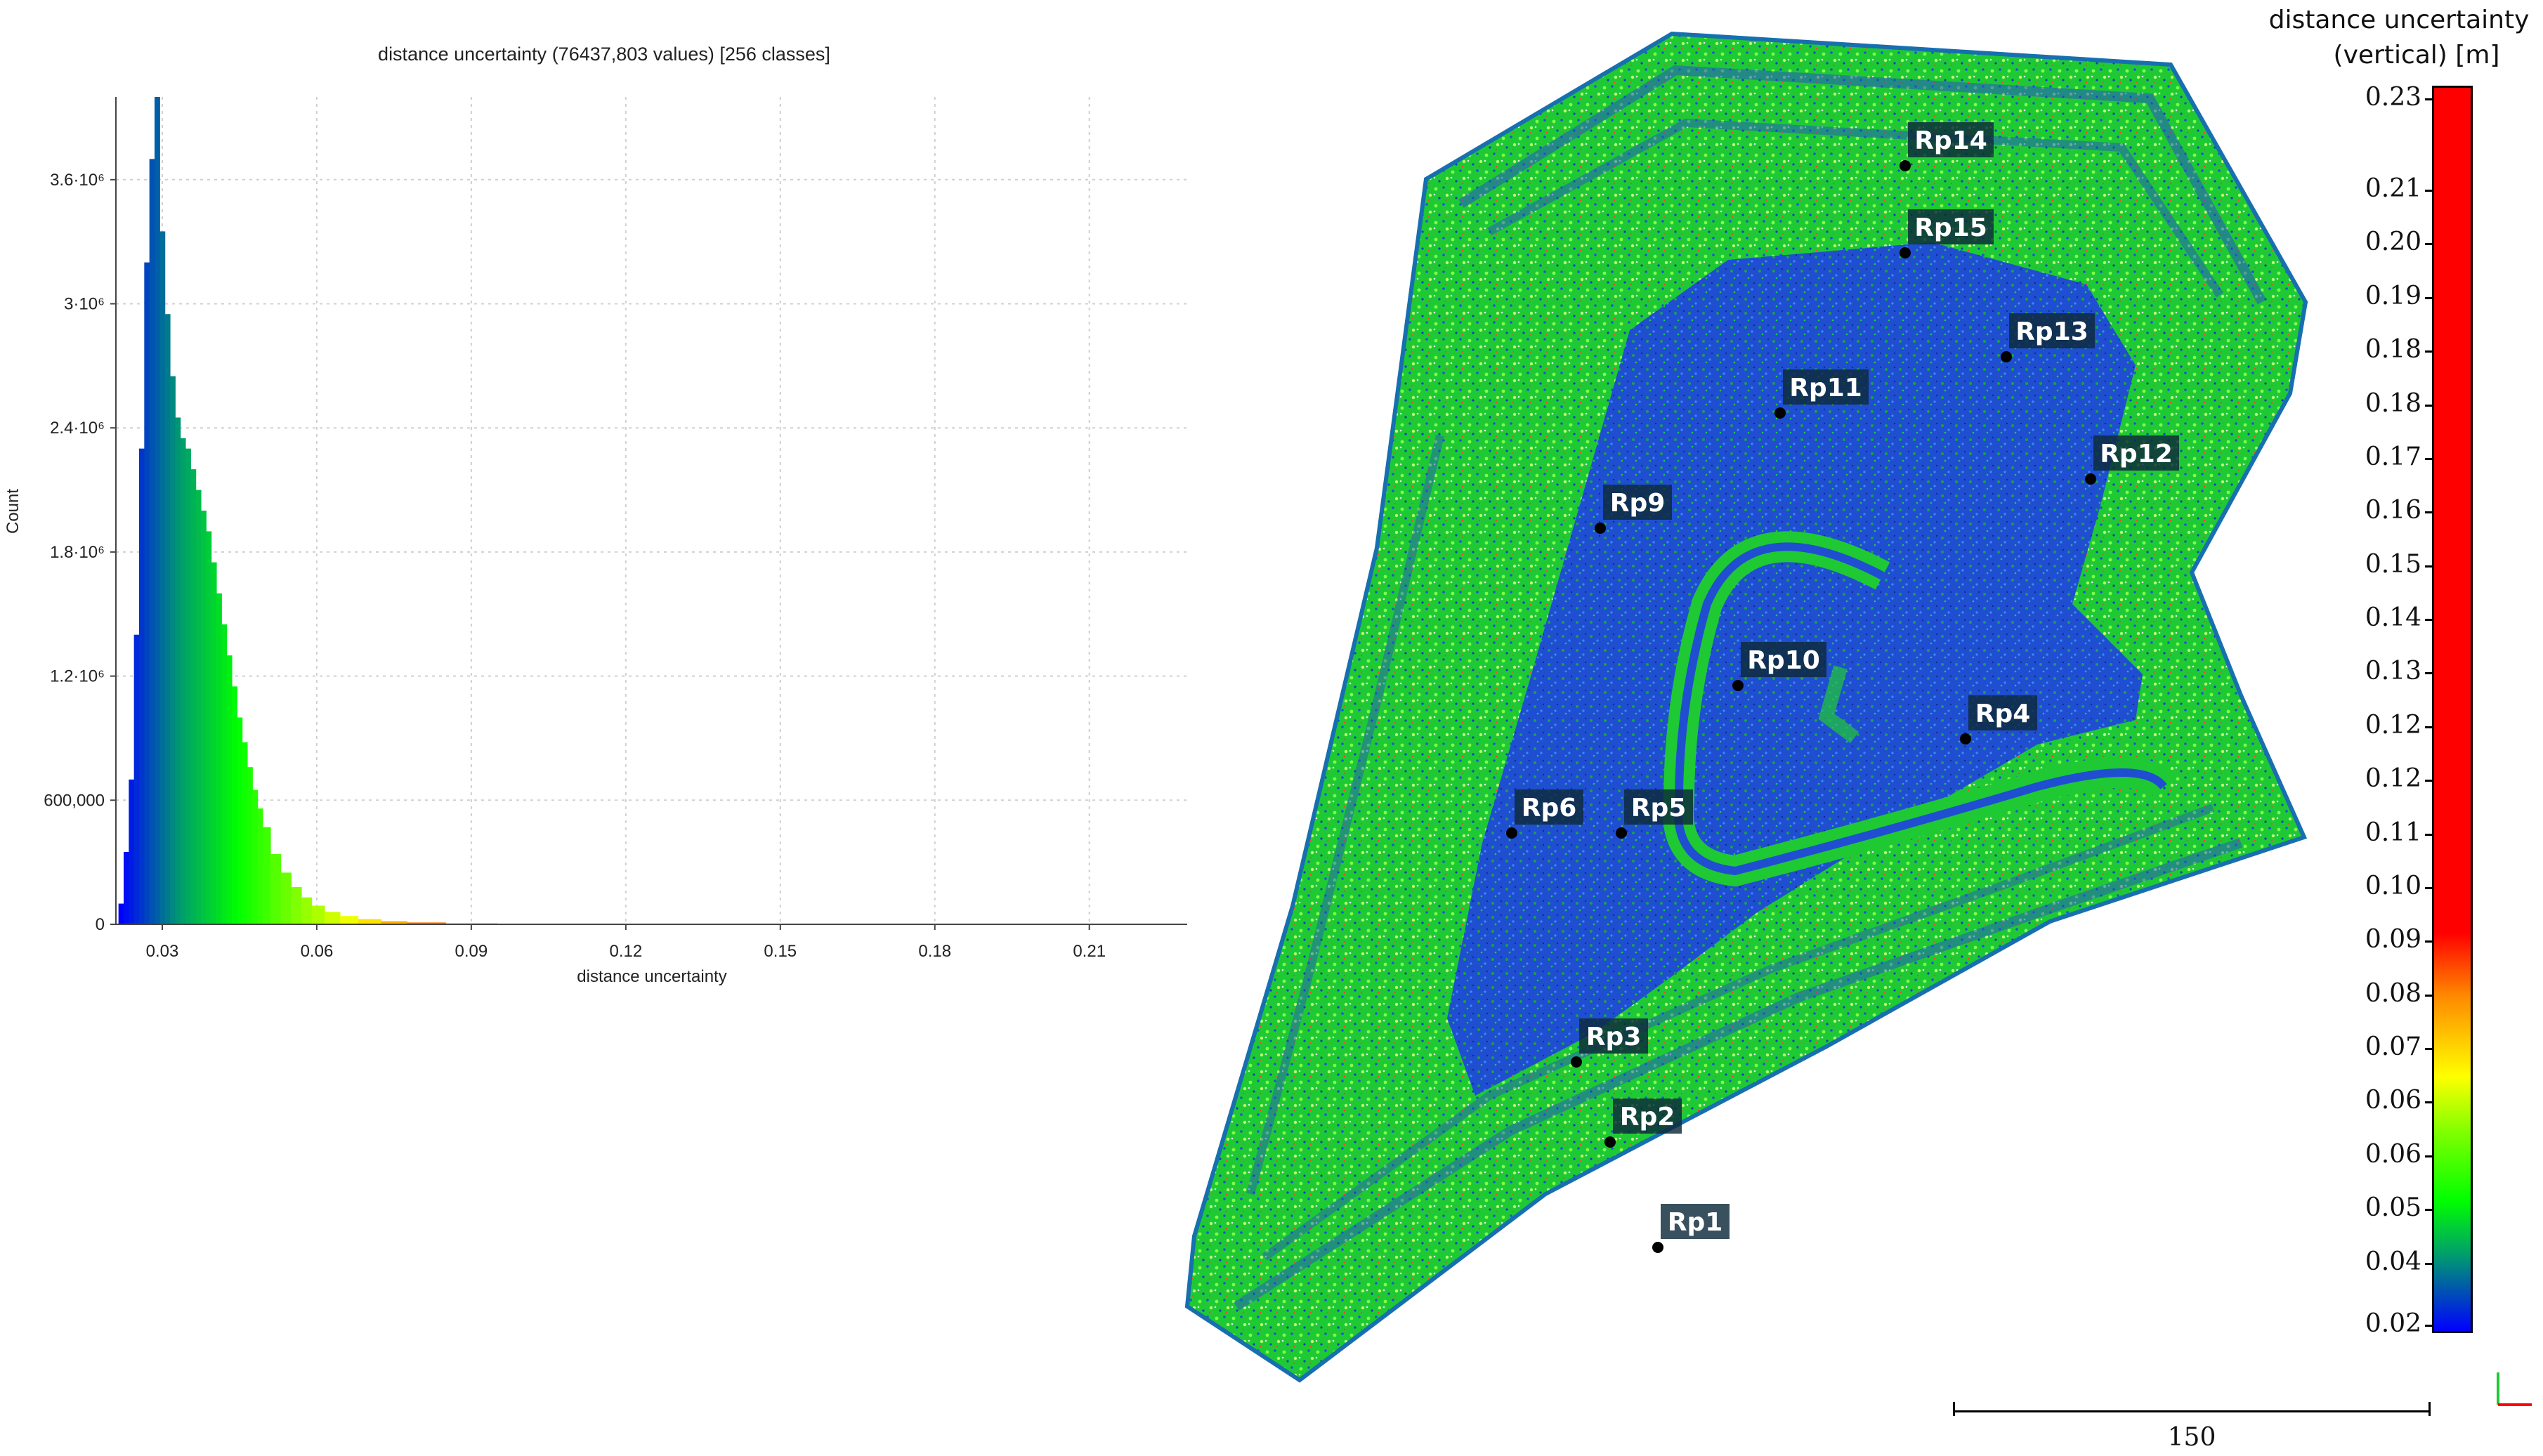  I want to click on reference-point-rp2: Rp2, so click(1643, 1123).